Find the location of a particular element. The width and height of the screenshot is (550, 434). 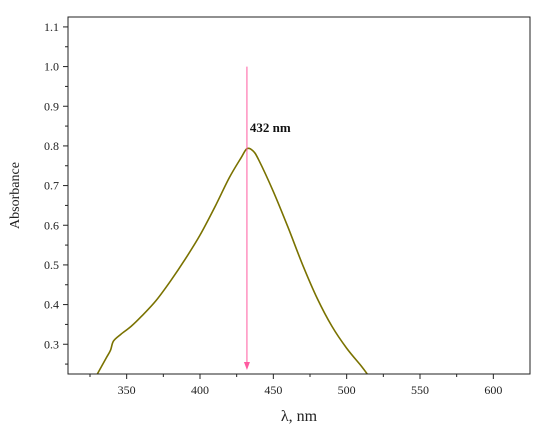

y-tick-label: 1.0 is located at coordinates (51, 67).